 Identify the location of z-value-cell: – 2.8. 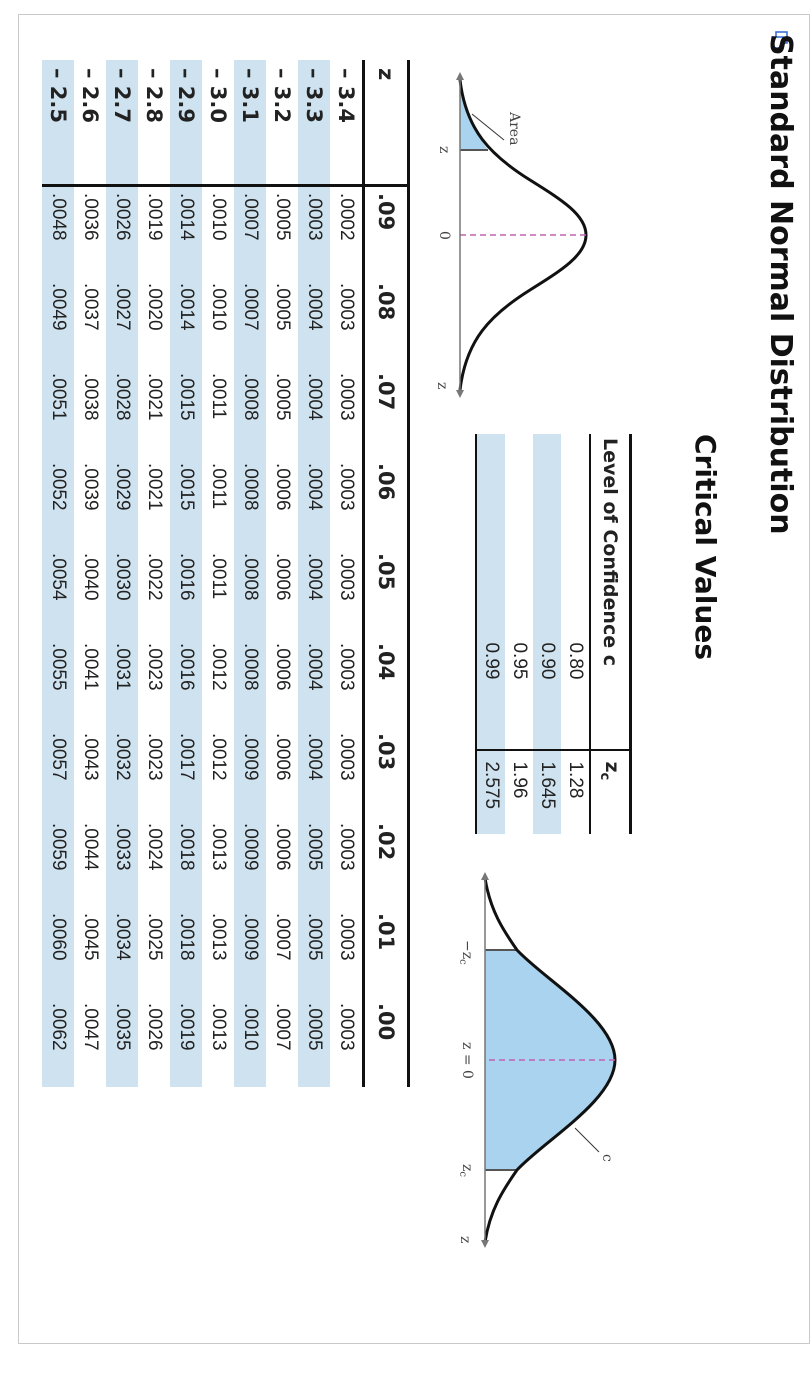
(154, 123).